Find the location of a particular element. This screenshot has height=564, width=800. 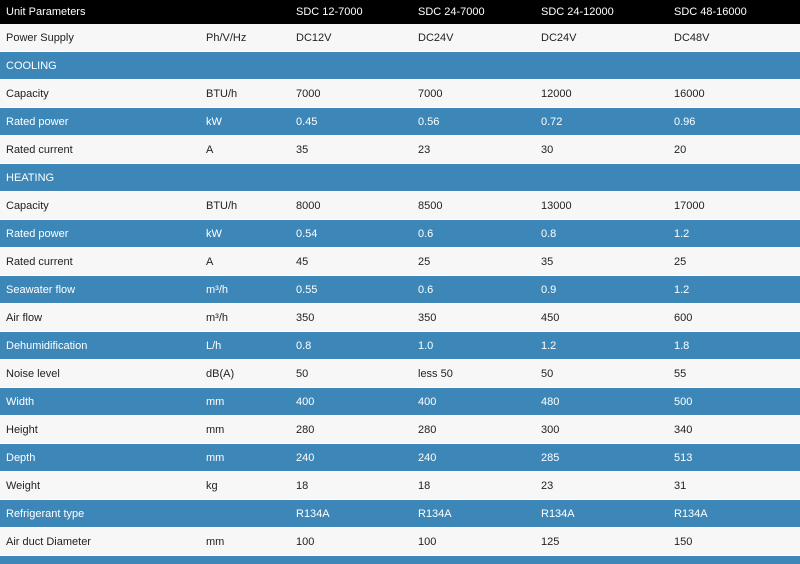

param-name: Depth is located at coordinates (100, 457).